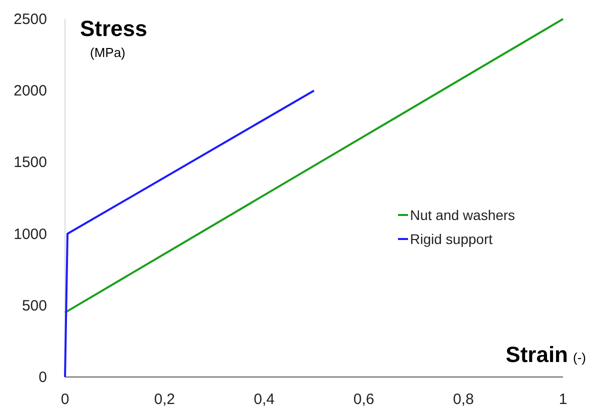 Image resolution: width=596 pixels, height=414 pixels. Describe the element at coordinates (30, 91) in the screenshot. I see `y-tick-label: 2000` at that location.